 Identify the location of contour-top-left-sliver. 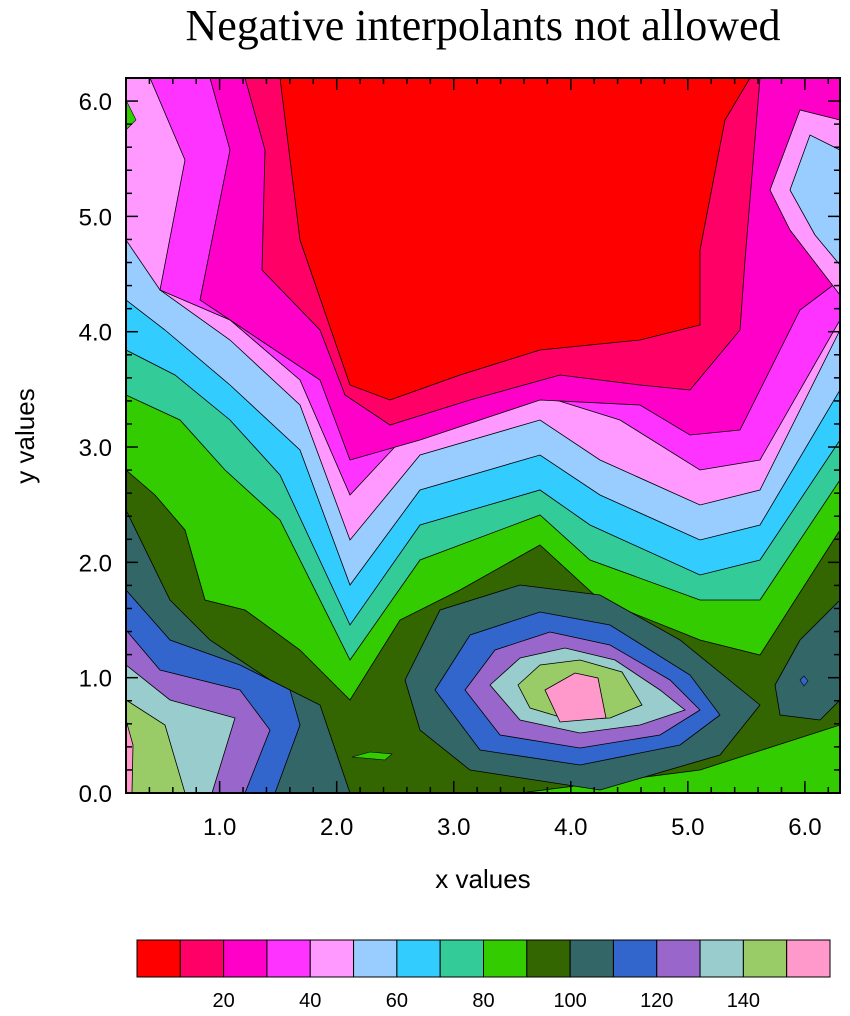
(131, 115).